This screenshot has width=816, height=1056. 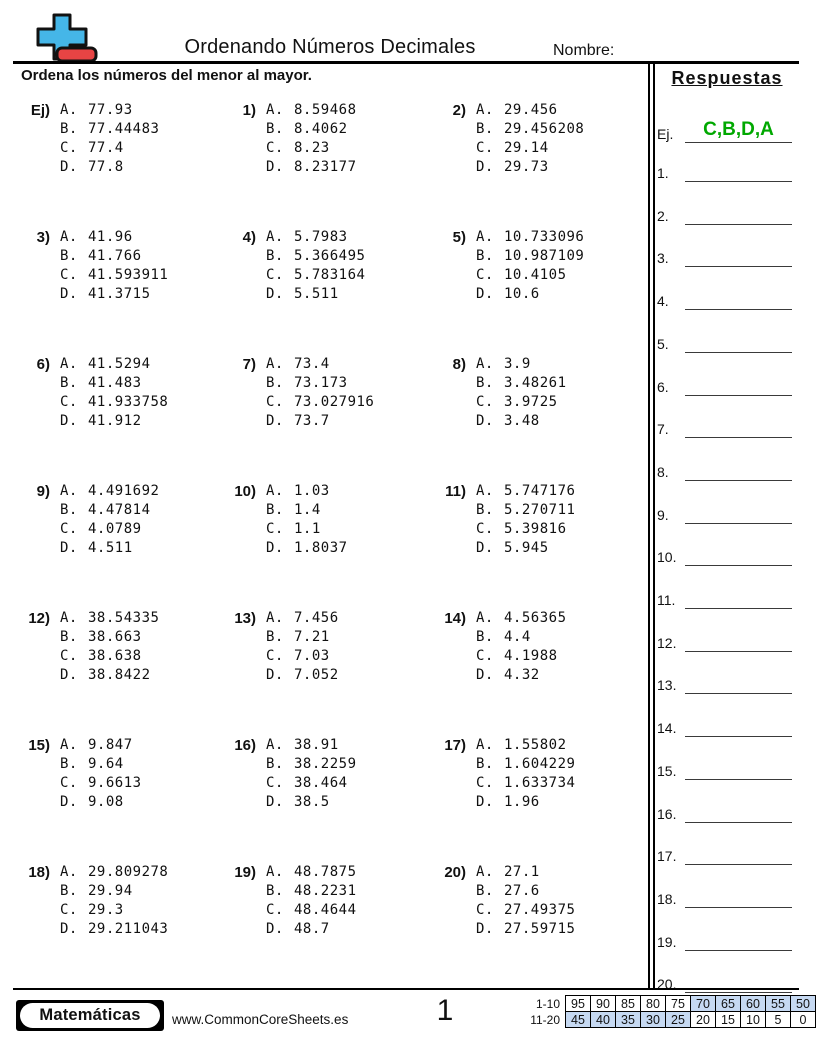 I want to click on option-value: 3.9, so click(x=517, y=364).